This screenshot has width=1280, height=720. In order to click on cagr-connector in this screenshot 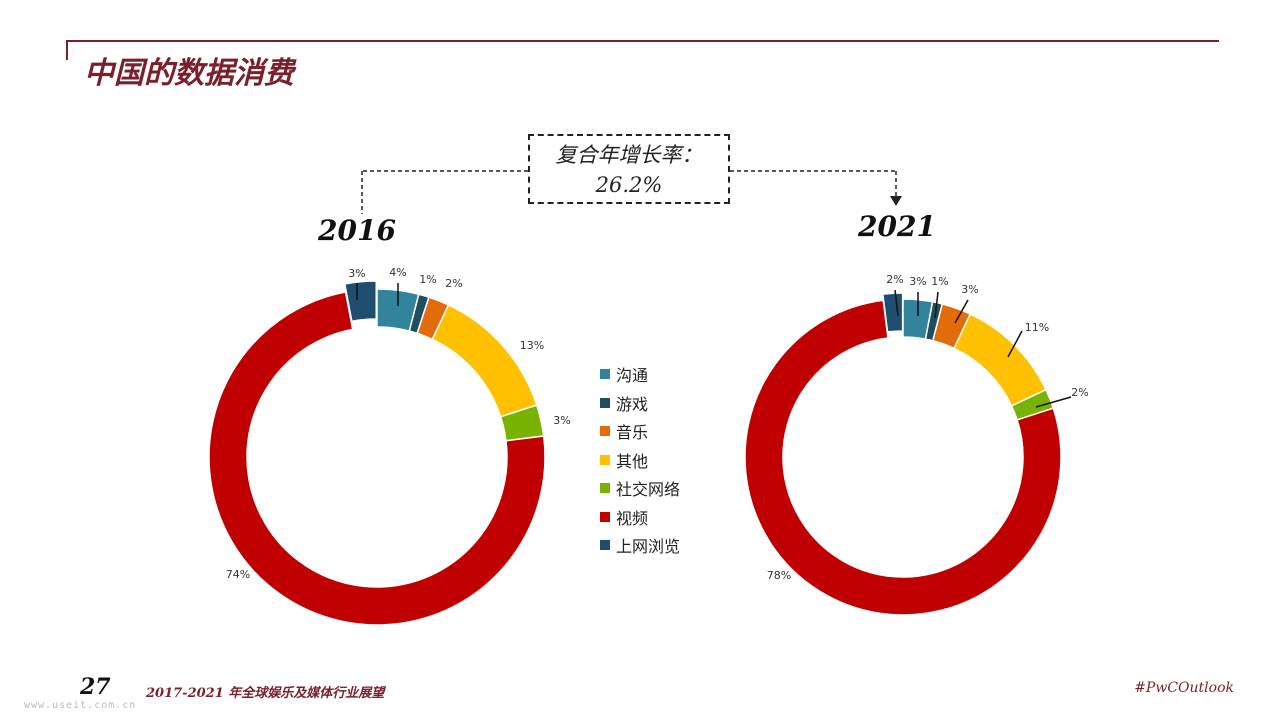, I will do `click(631, 192)`.